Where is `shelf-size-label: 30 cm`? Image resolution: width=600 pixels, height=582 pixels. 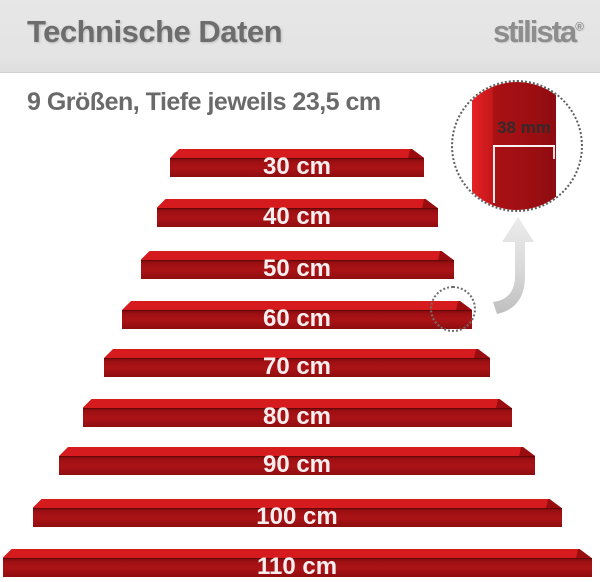 shelf-size-label: 30 cm is located at coordinates (297, 166).